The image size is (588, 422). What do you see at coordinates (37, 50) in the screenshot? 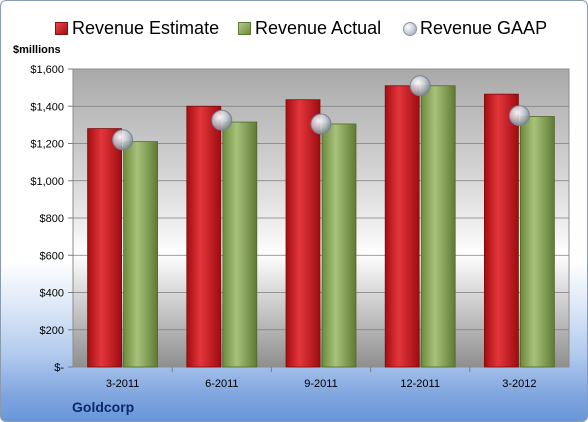
I see `y-axis-unit-label: $millions` at bounding box center [37, 50].